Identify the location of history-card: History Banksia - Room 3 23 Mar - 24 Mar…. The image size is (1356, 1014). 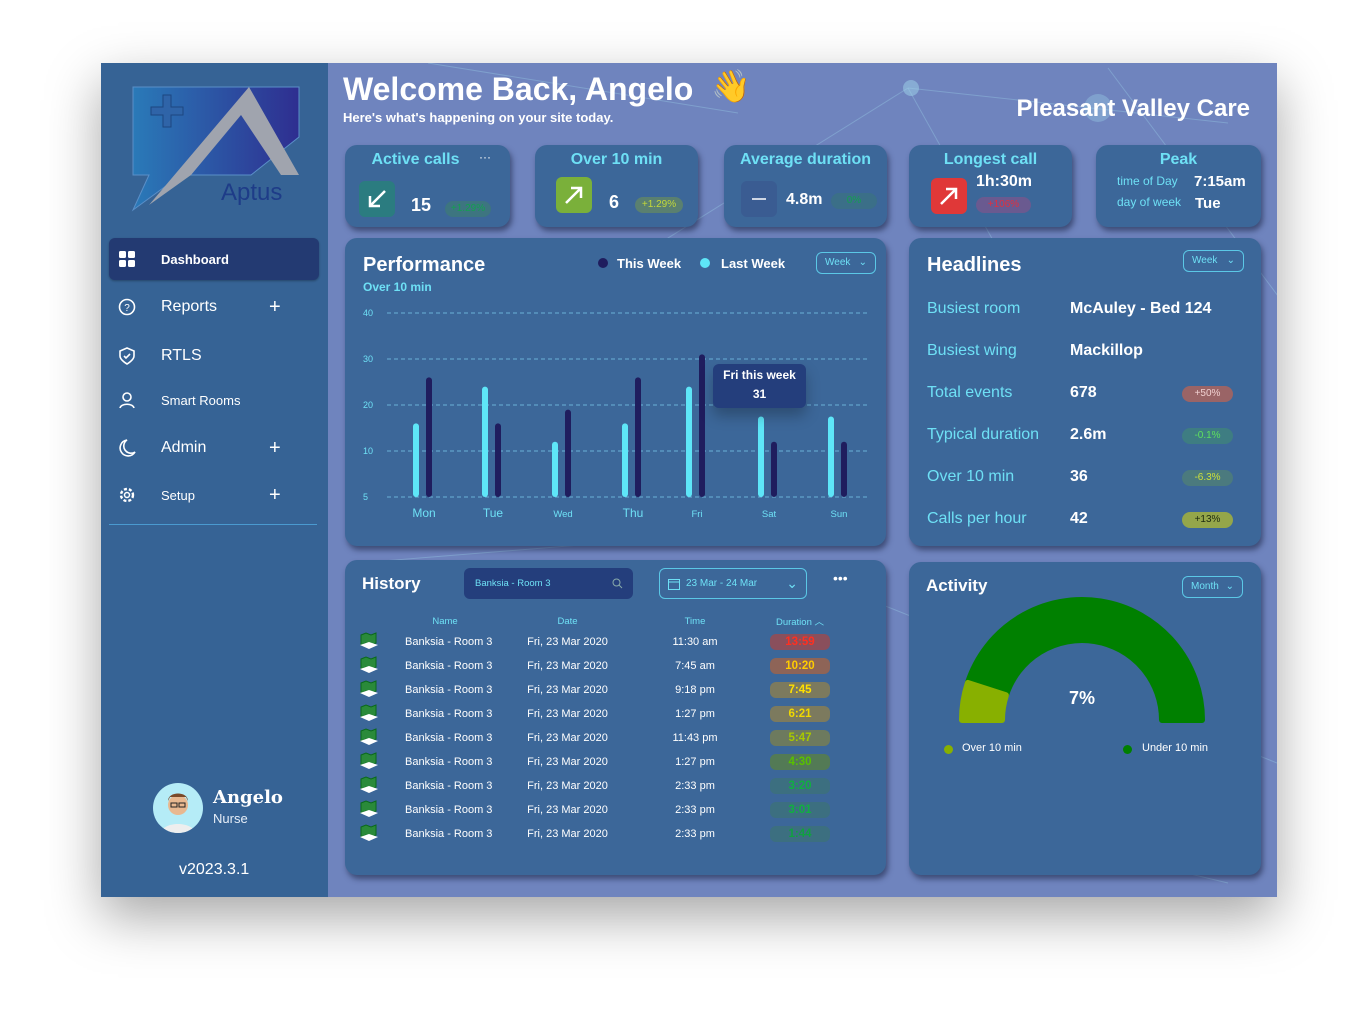
(615, 717).